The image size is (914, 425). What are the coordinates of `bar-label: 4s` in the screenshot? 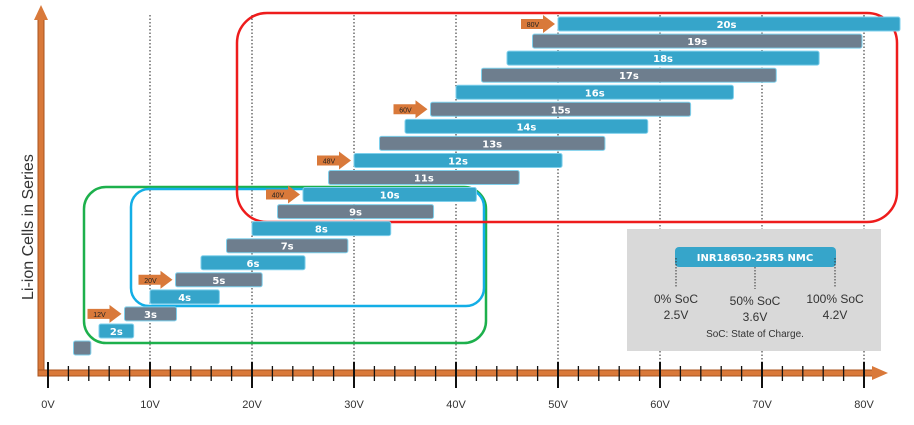 It's located at (184, 298).